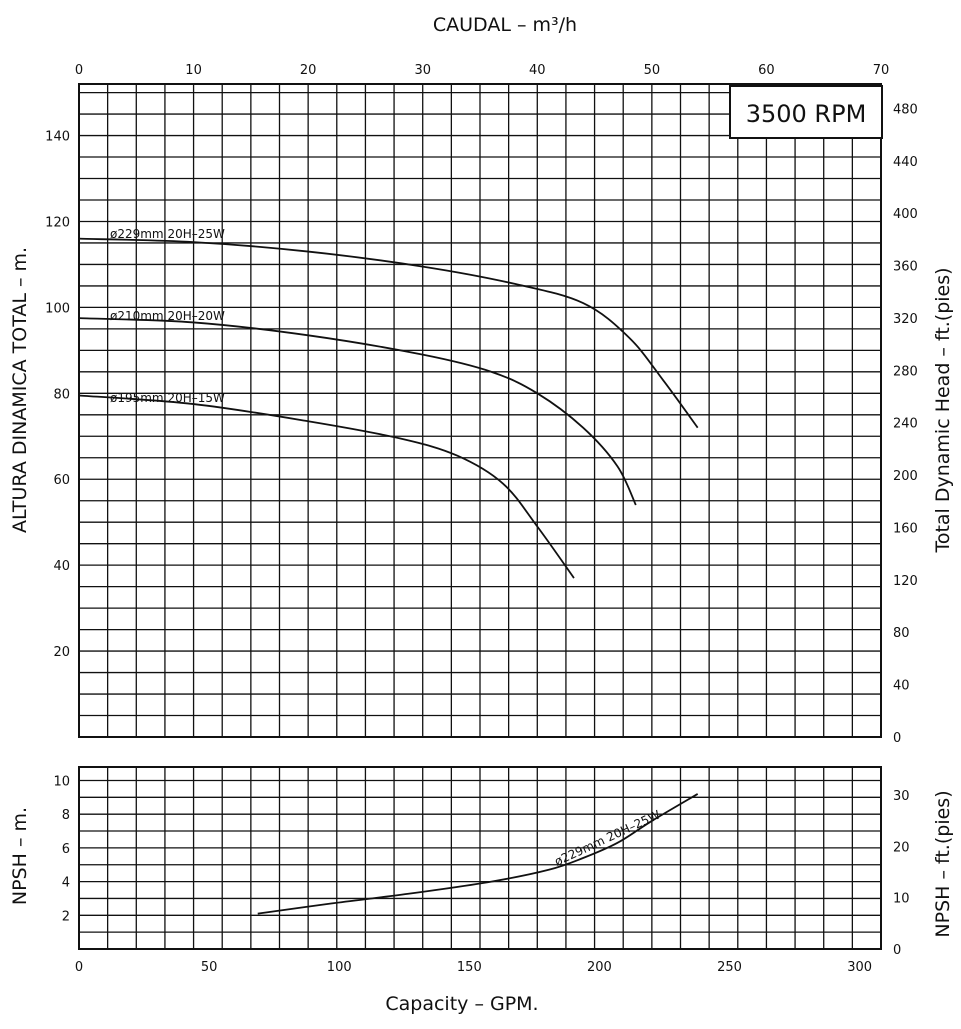  What do you see at coordinates (905, 476) in the screenshot?
I see `right-tick-label: 200` at bounding box center [905, 476].